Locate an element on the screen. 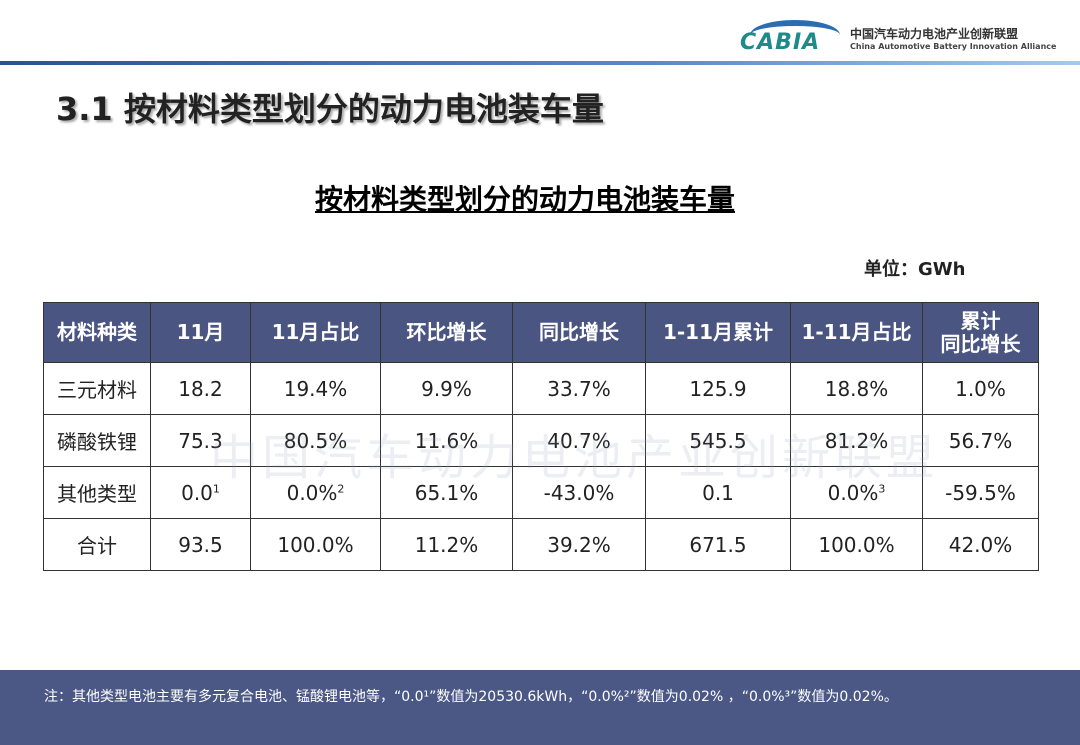 This screenshot has height=745, width=1080. table-cell: 0.1 is located at coordinates (718, 492).